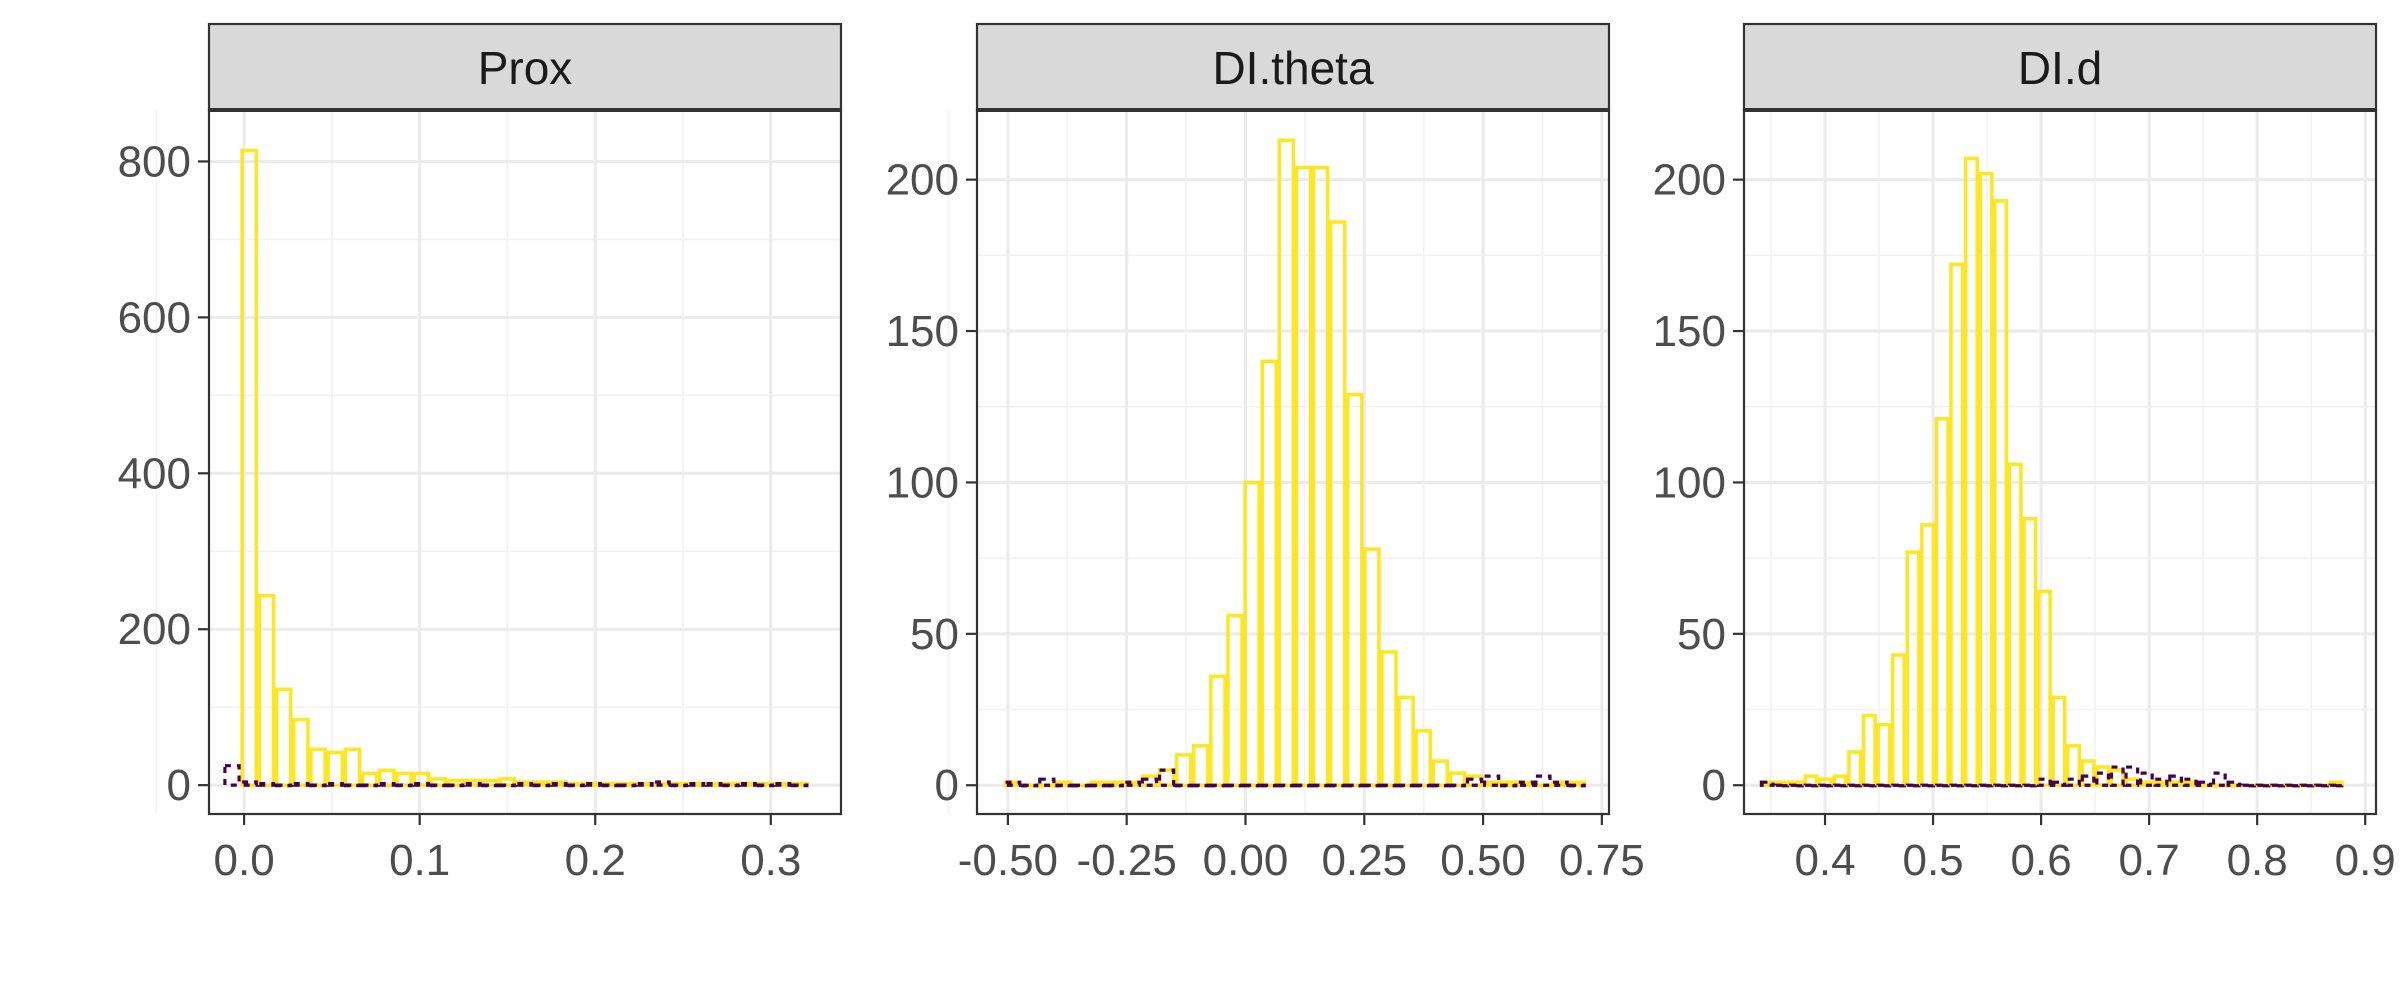 Image resolution: width=2400 pixels, height=987 pixels. Describe the element at coordinates (419, 860) in the screenshot. I see `x-tick-label: 0.1` at that location.